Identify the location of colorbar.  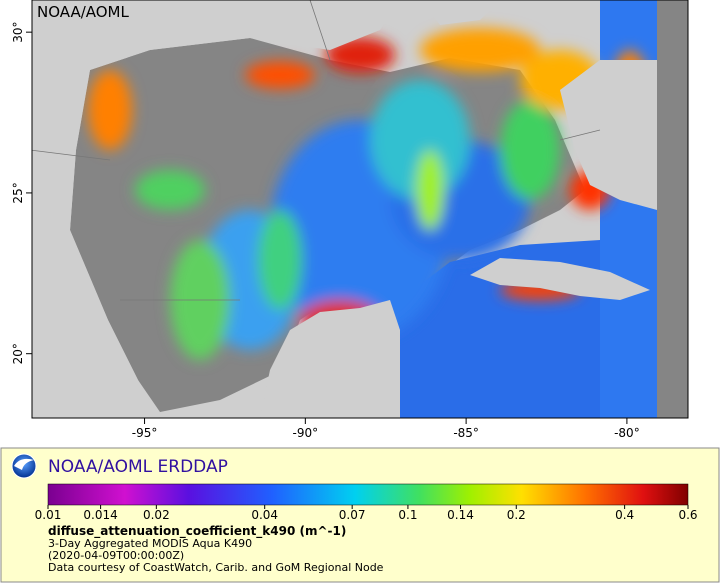
(368, 494).